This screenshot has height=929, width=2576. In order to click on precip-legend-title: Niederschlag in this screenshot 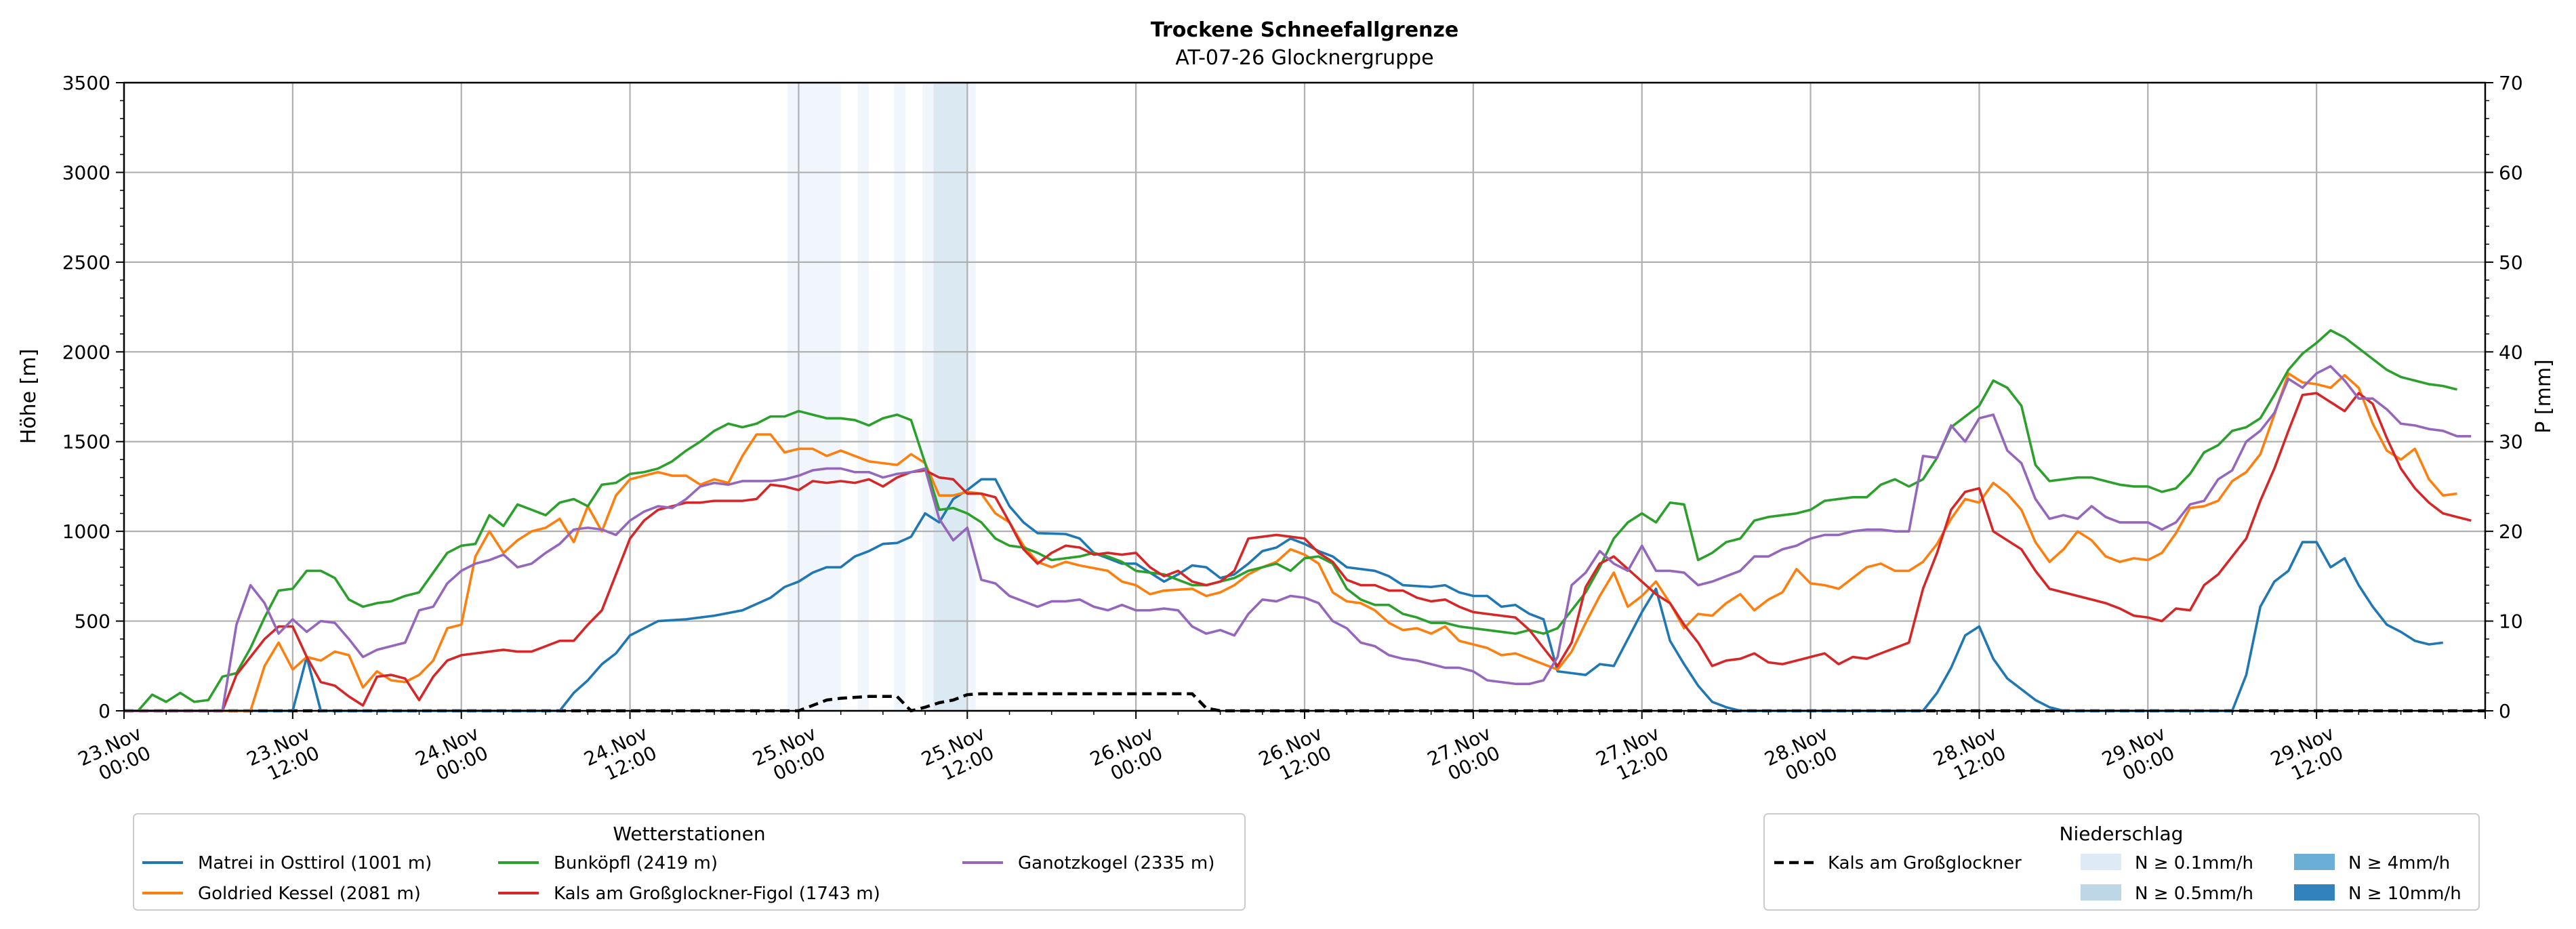, I will do `click(2122, 834)`.